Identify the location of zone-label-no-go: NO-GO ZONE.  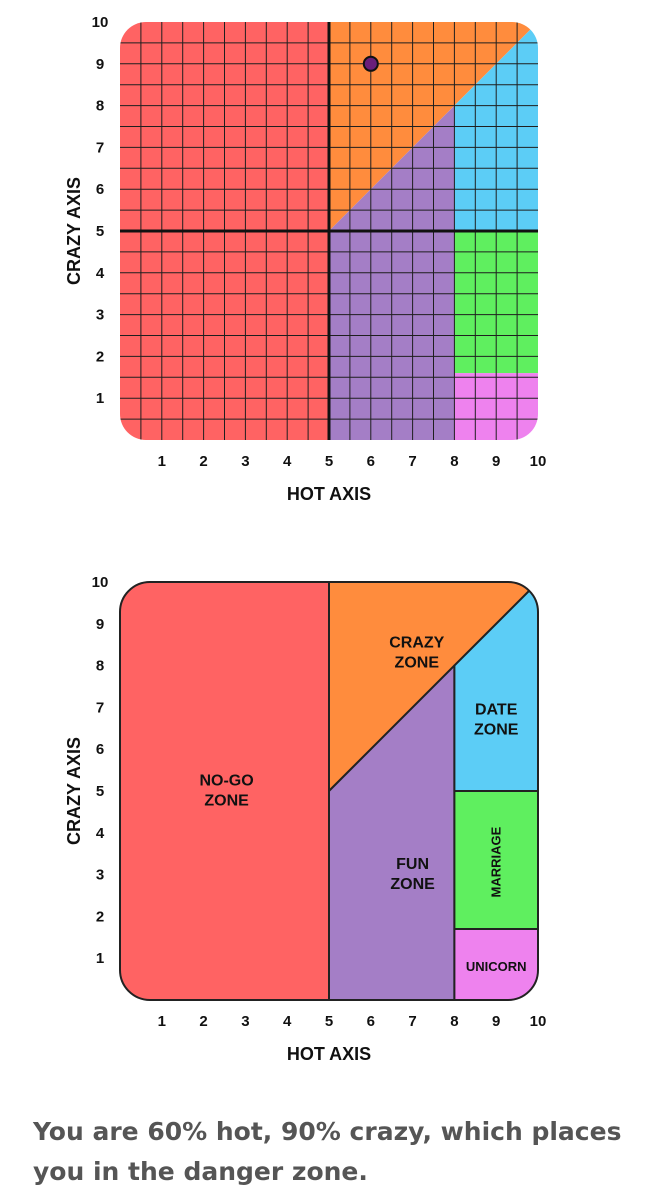
(226, 791).